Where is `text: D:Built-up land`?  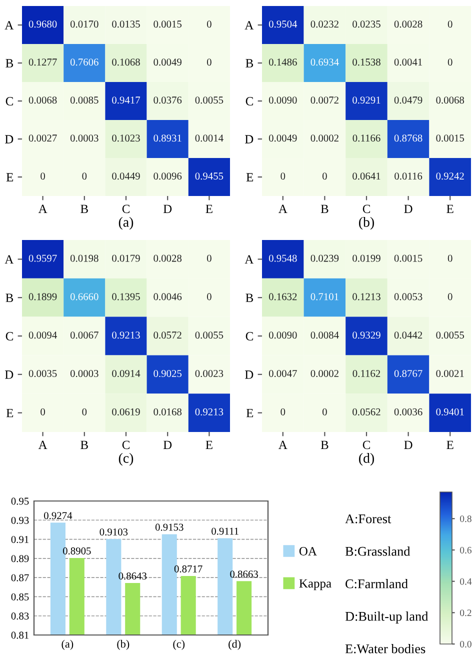
text: D:Built-up land is located at coordinates (386, 618).